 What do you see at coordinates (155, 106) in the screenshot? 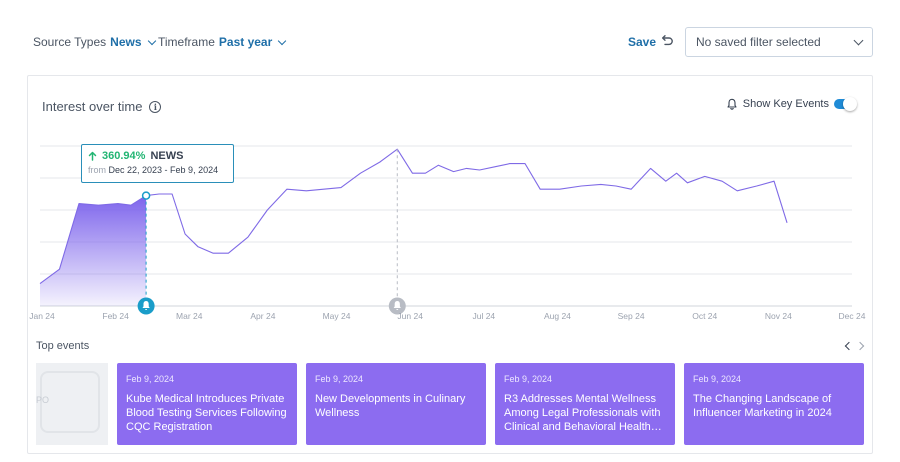
I see `info-icon: i` at bounding box center [155, 106].